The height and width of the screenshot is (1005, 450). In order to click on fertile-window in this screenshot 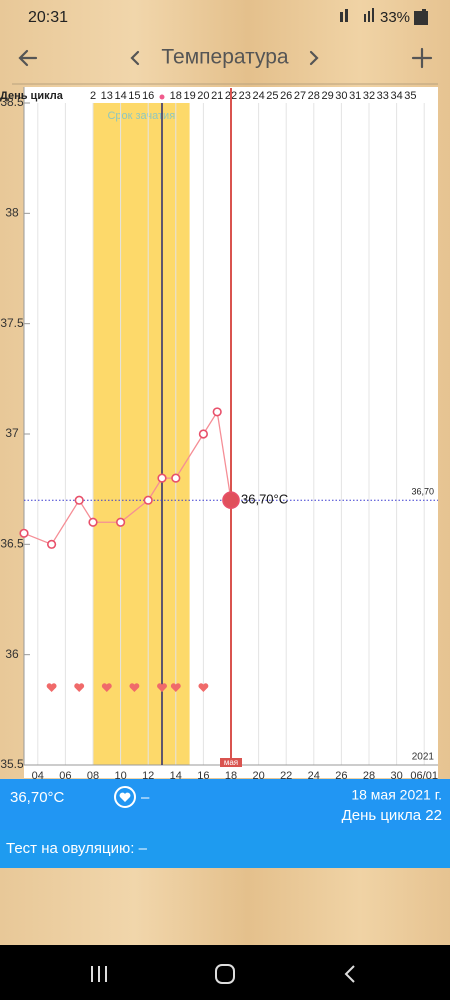, I will do `click(141, 434)`.